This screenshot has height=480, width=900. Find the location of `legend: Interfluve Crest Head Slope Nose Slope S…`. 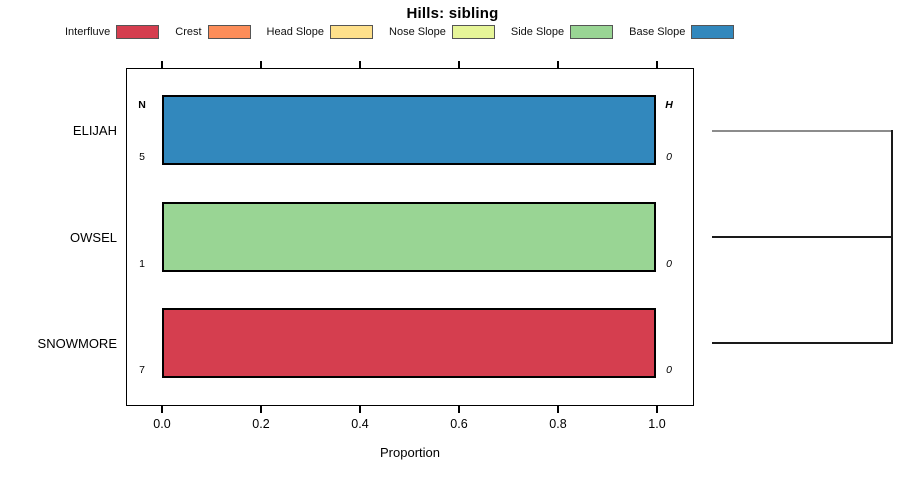

legend: Interfluve Crest Head Slope Nose Slope S… is located at coordinates (407, 32).